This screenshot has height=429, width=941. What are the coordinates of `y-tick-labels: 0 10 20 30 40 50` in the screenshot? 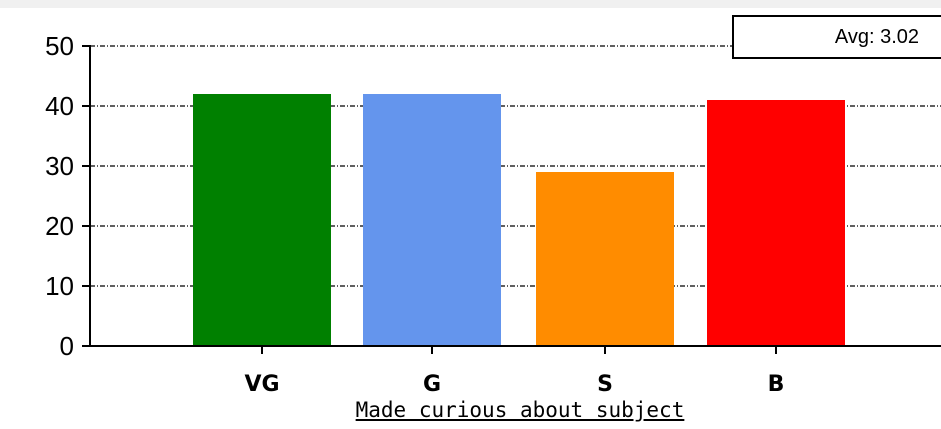 It's located at (67, 196).